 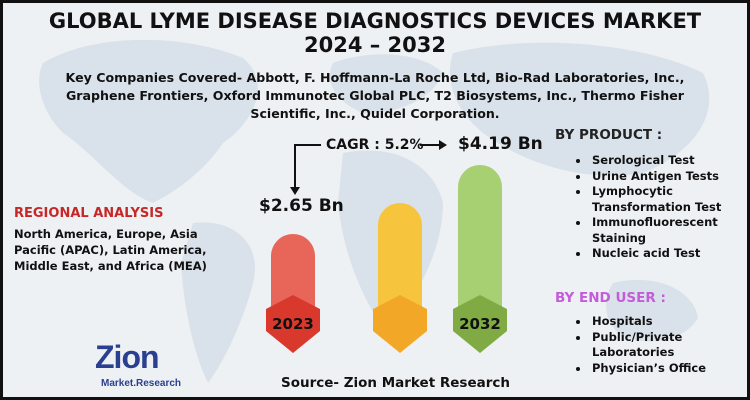 I want to click on bar-tip-2032, so click(x=480, y=324).